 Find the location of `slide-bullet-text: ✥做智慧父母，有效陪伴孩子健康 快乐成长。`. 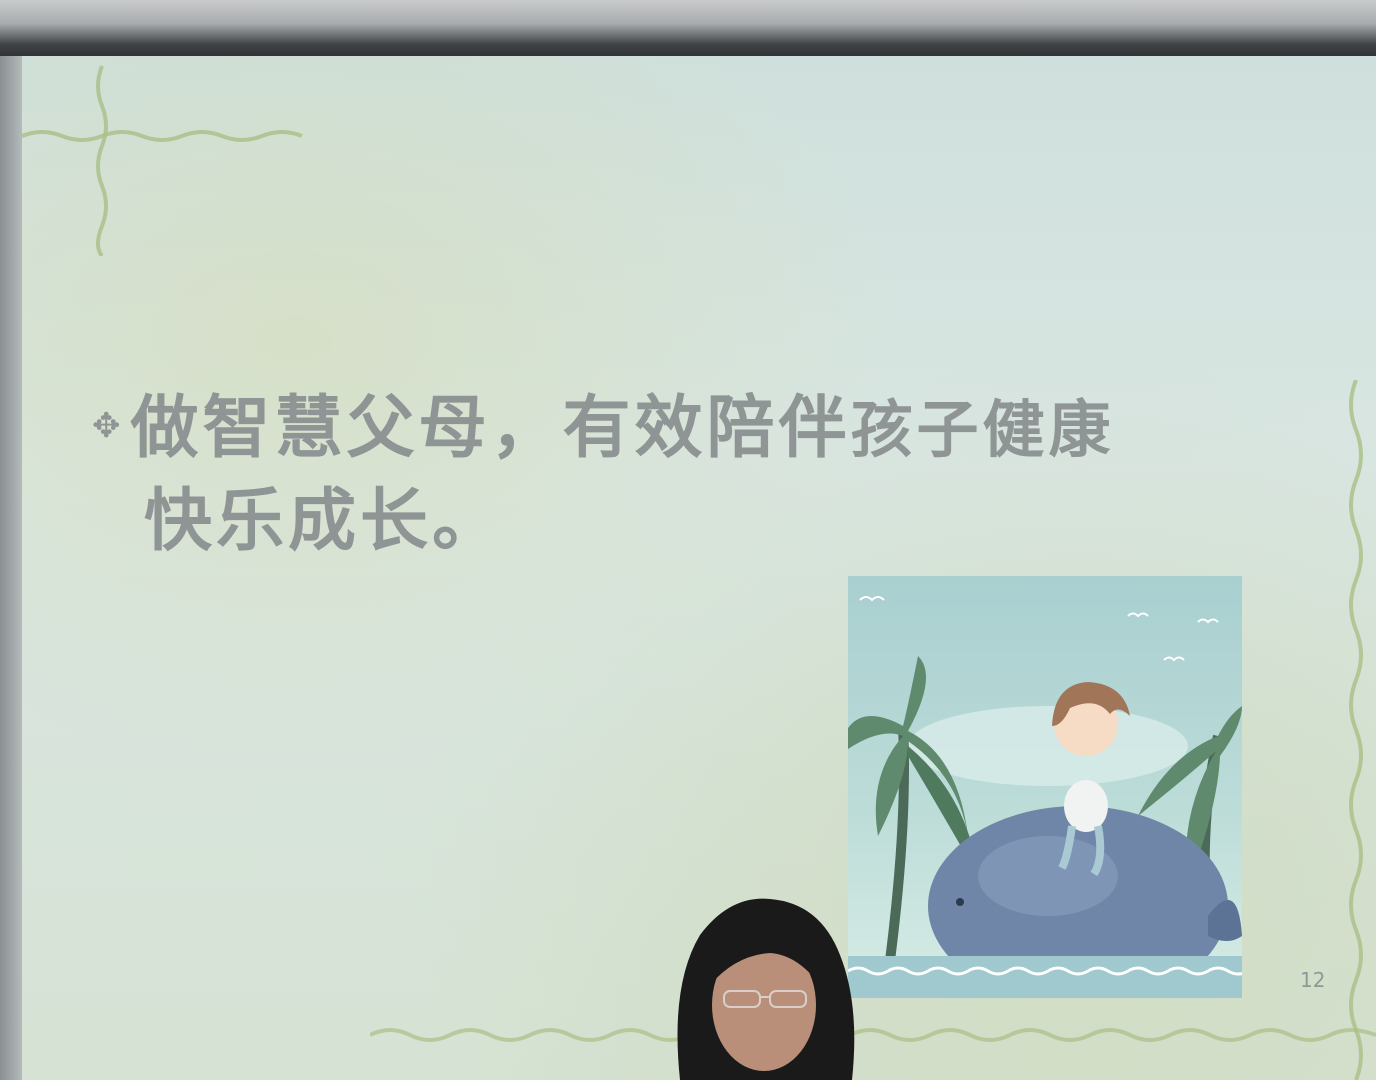

slide-bullet-text: ✥做智慧父母，有效陪伴孩子健康 快乐成长。 is located at coordinates (692, 475).